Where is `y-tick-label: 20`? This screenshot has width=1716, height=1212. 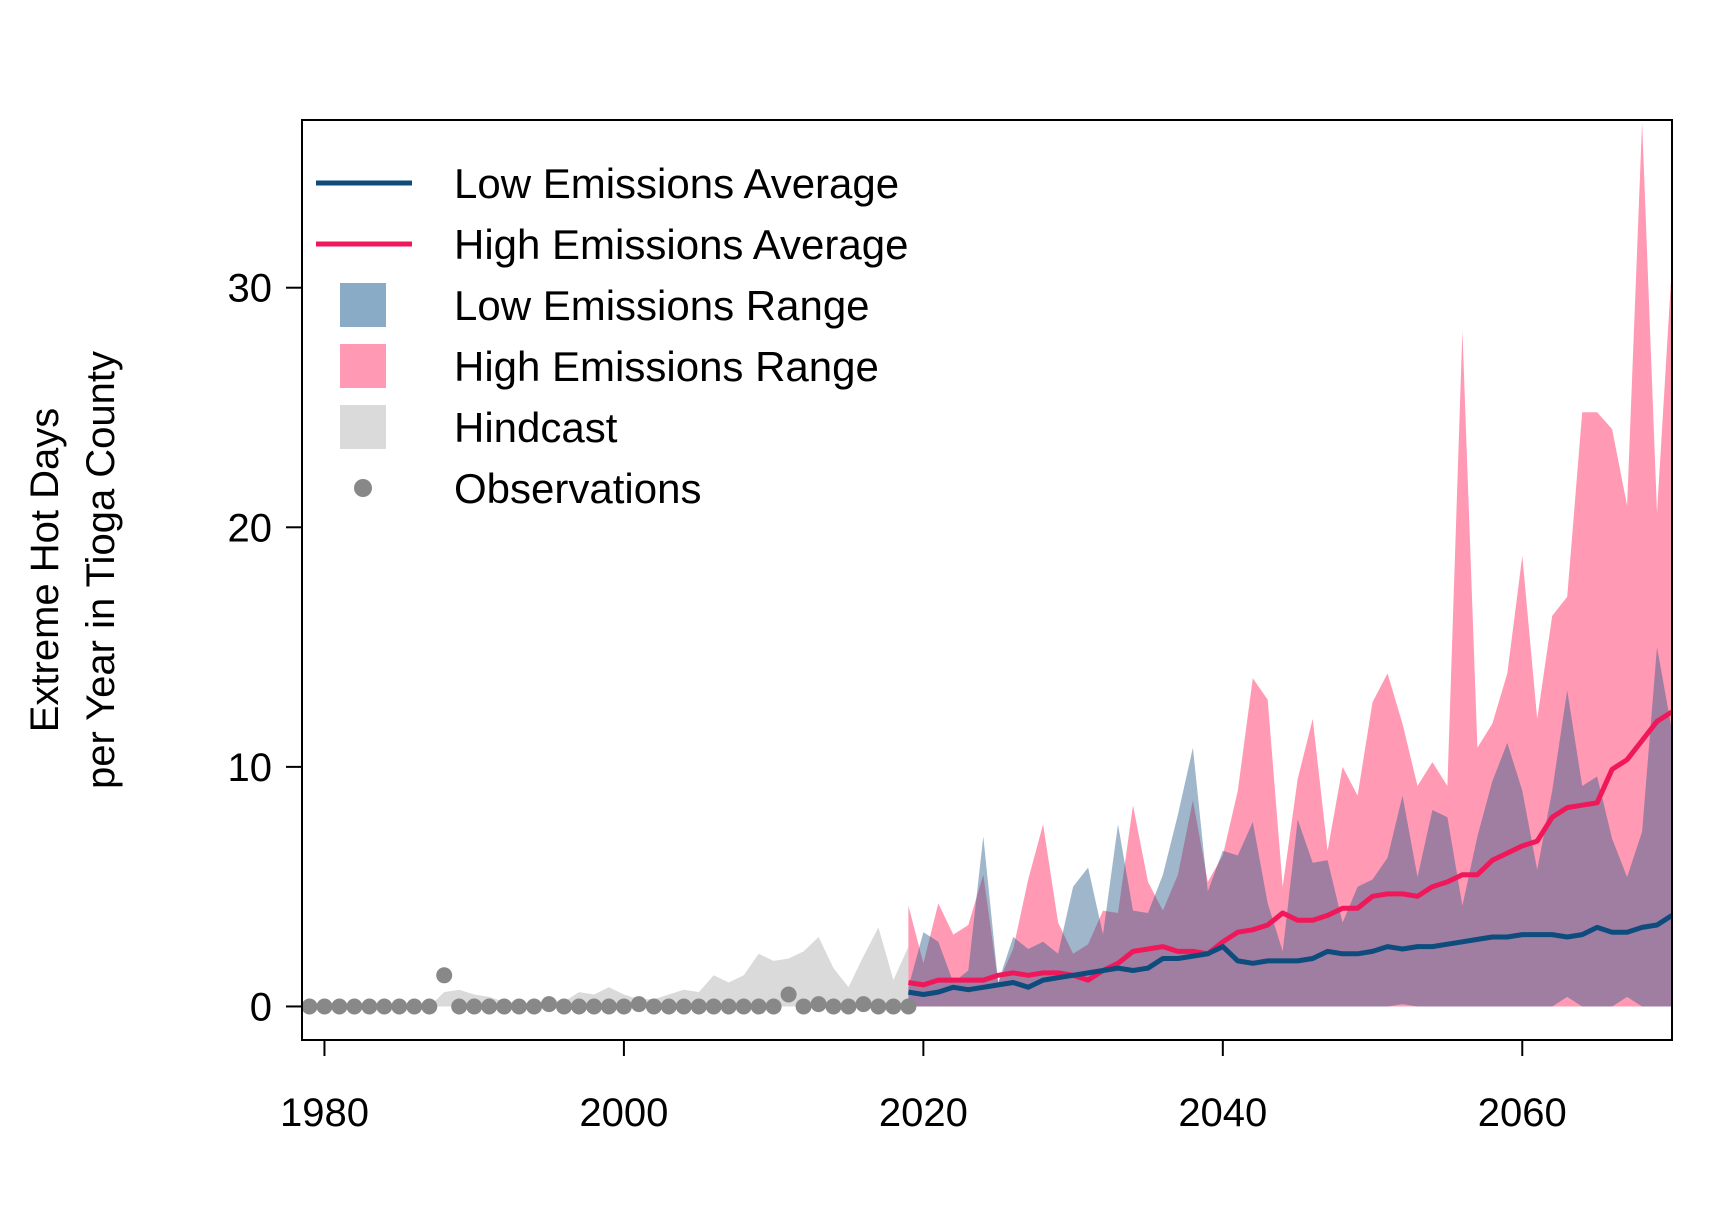
y-tick-label: 20 is located at coordinates (250, 528).